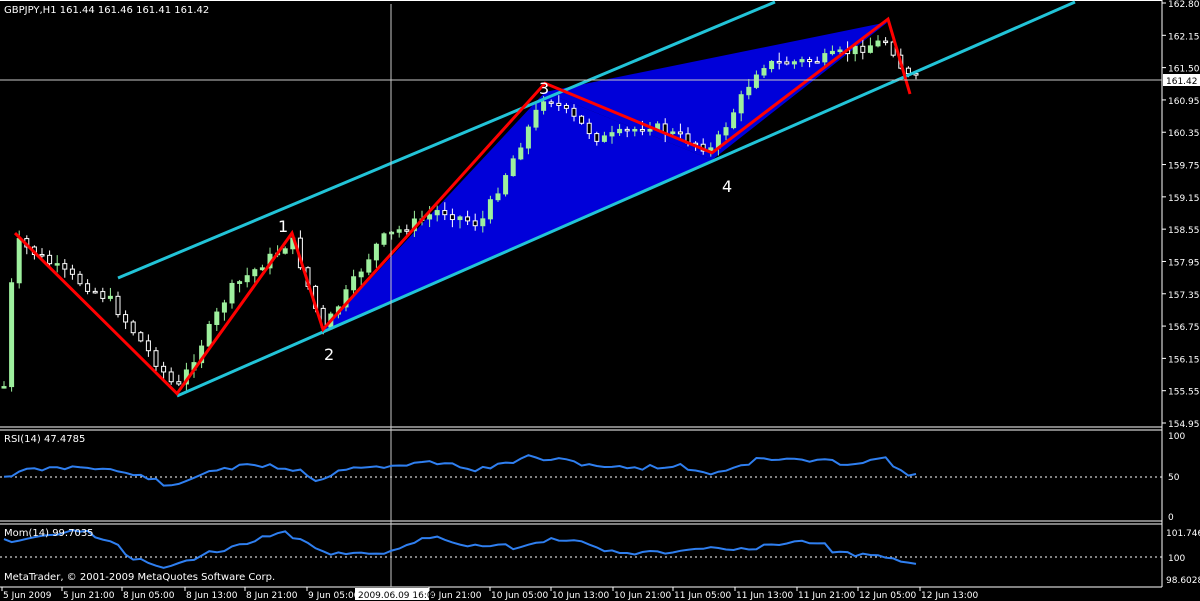 The width and height of the screenshot is (1200, 601). What do you see at coordinates (1184, 5) in the screenshot?
I see `price-tick-label: 162.80` at bounding box center [1184, 5].